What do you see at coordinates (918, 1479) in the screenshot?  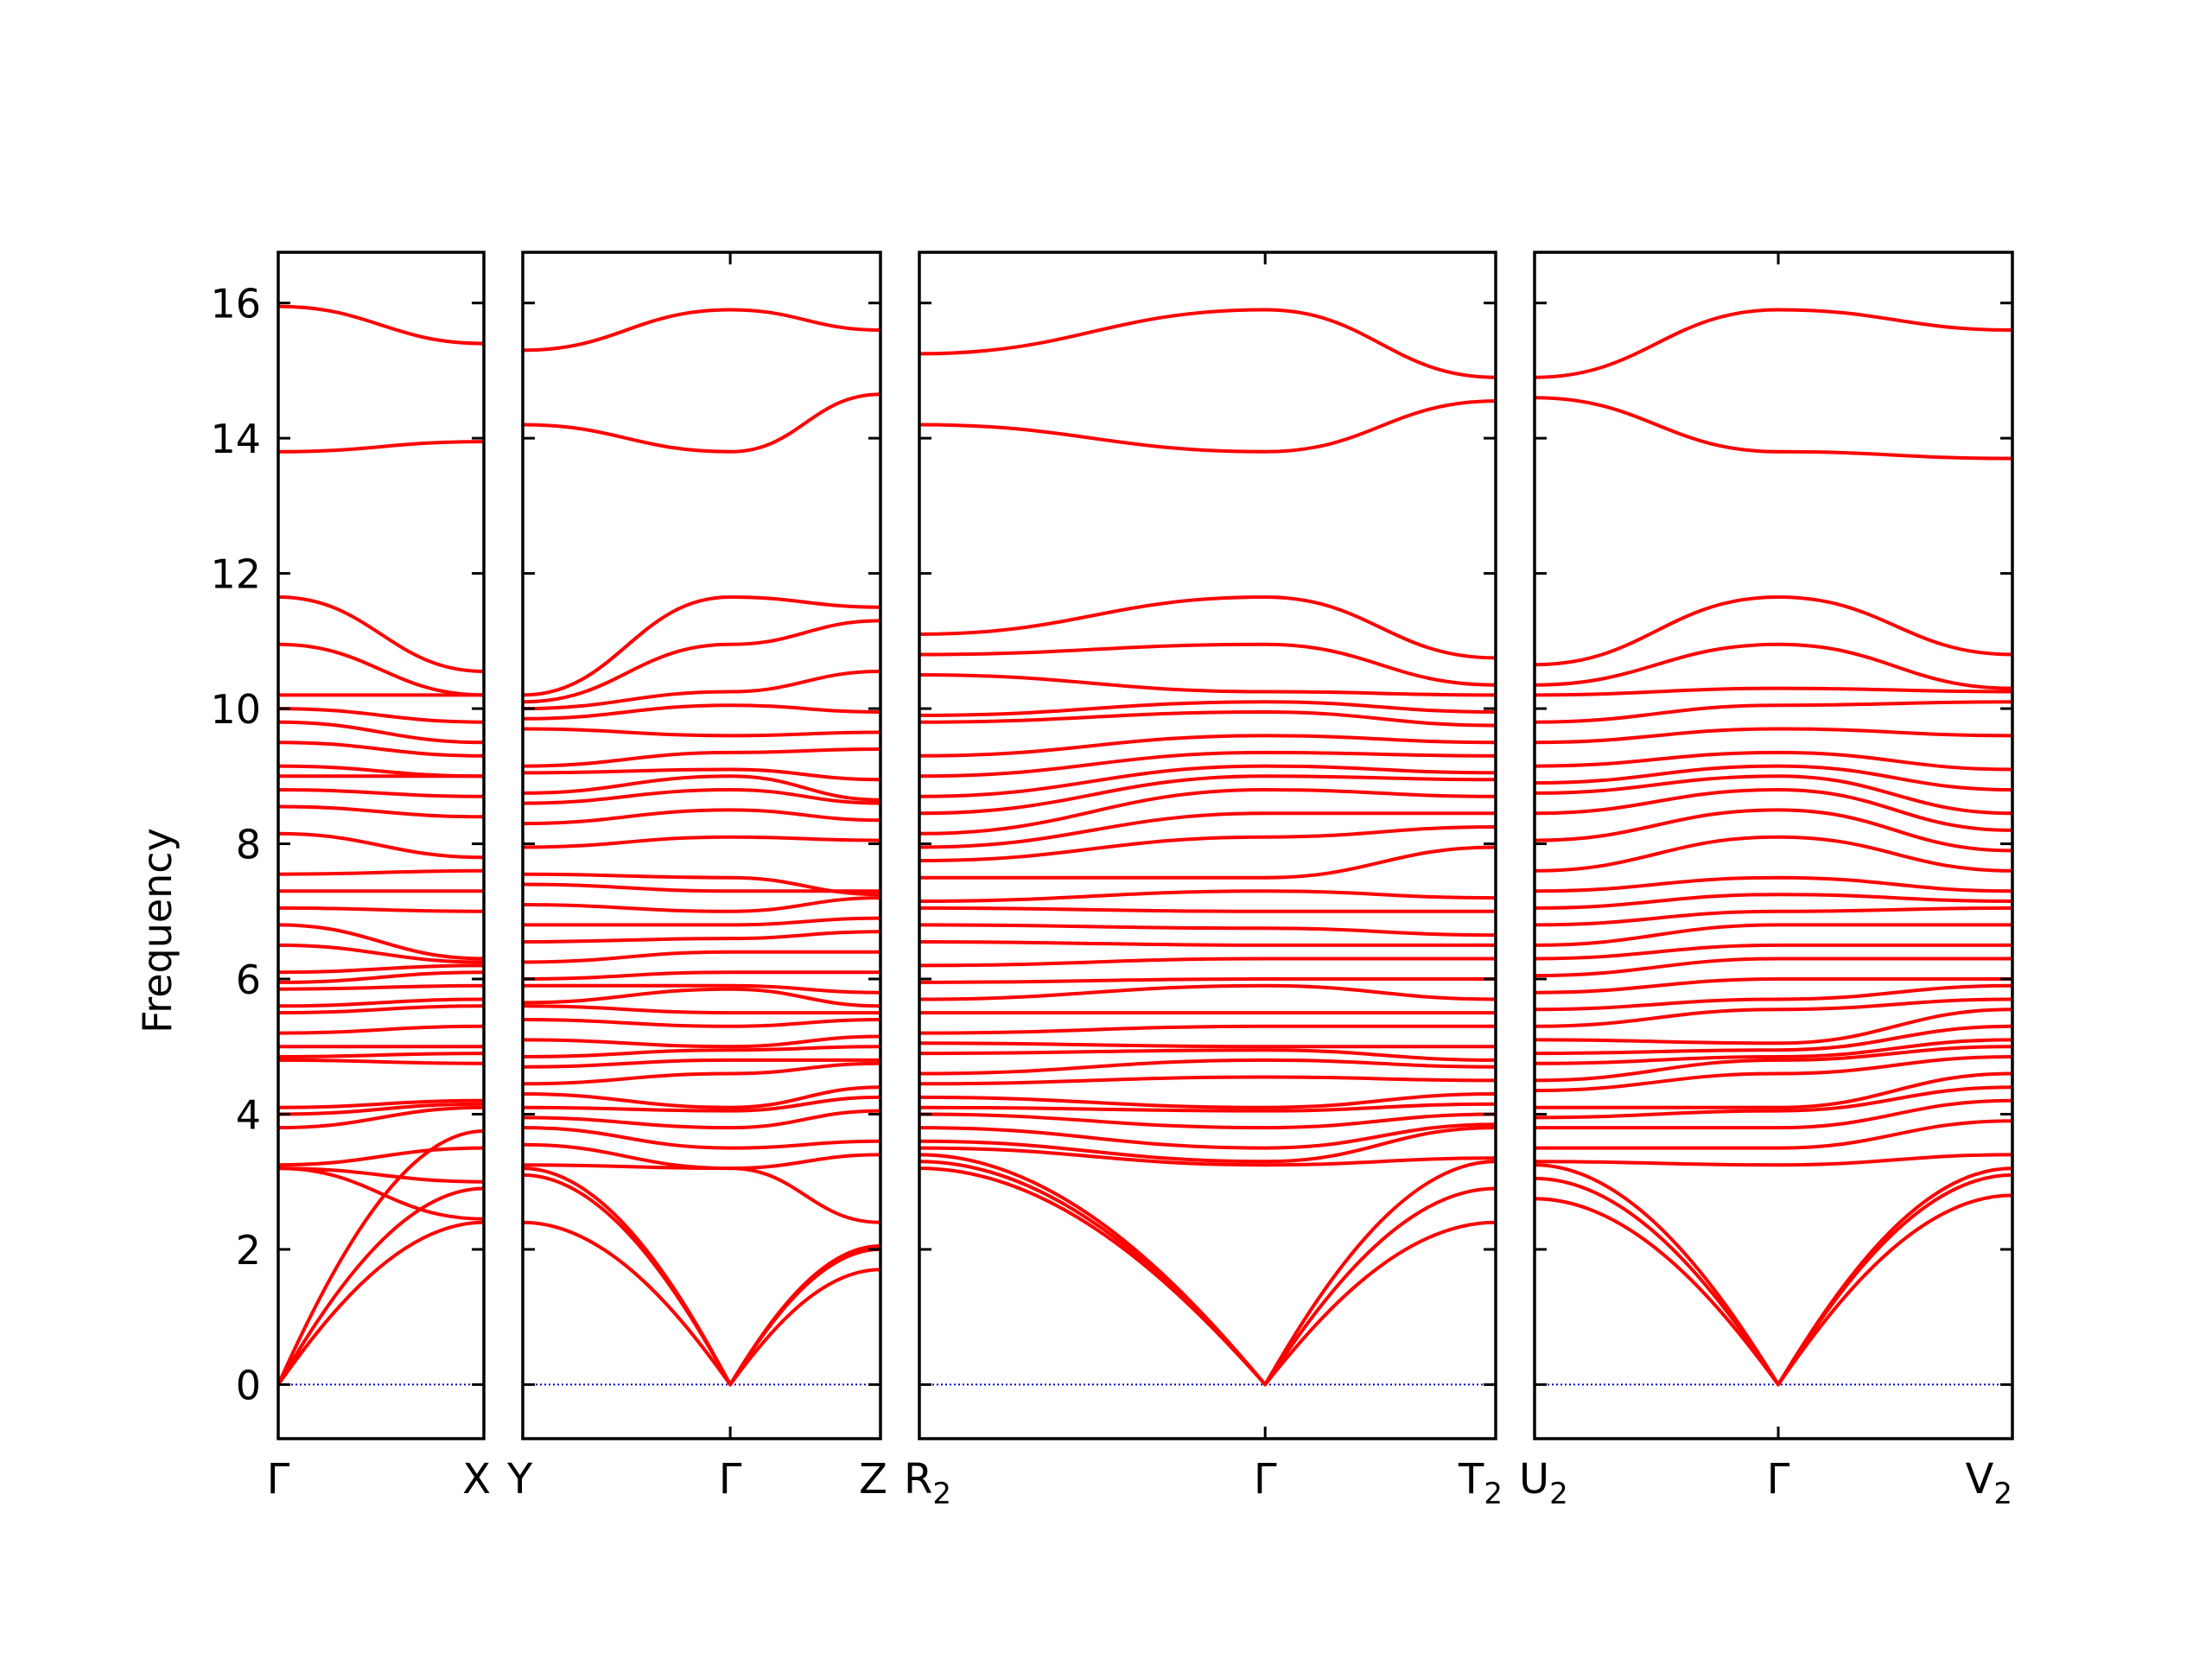 I see `x-tick-label-main: R` at bounding box center [918, 1479].